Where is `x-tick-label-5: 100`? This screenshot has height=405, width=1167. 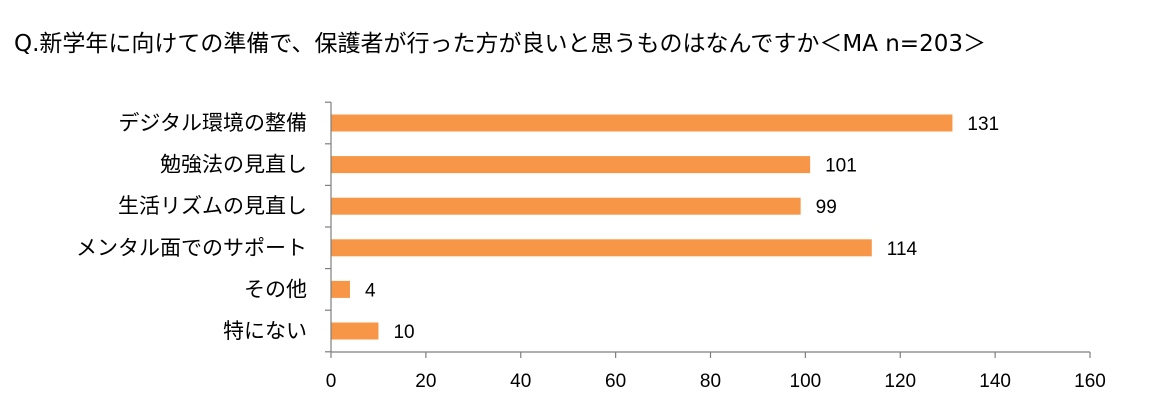 x-tick-label-5: 100 is located at coordinates (806, 381).